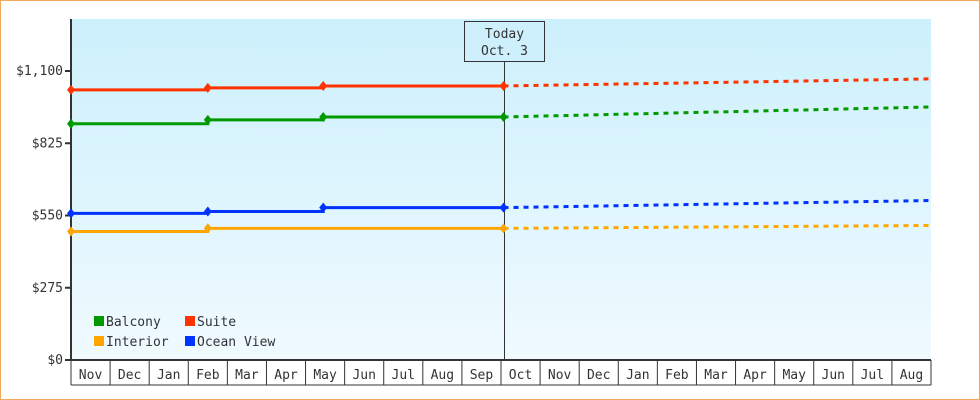 The image size is (980, 400). What do you see at coordinates (39, 71) in the screenshot?
I see `y-tick-label: $1,100` at bounding box center [39, 71].